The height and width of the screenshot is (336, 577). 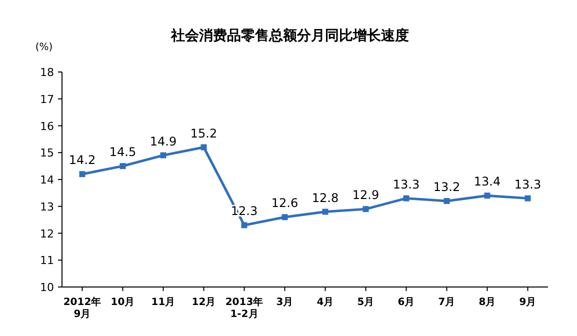 What do you see at coordinates (163, 141) in the screenshot?
I see `data-label: 14.9` at bounding box center [163, 141].